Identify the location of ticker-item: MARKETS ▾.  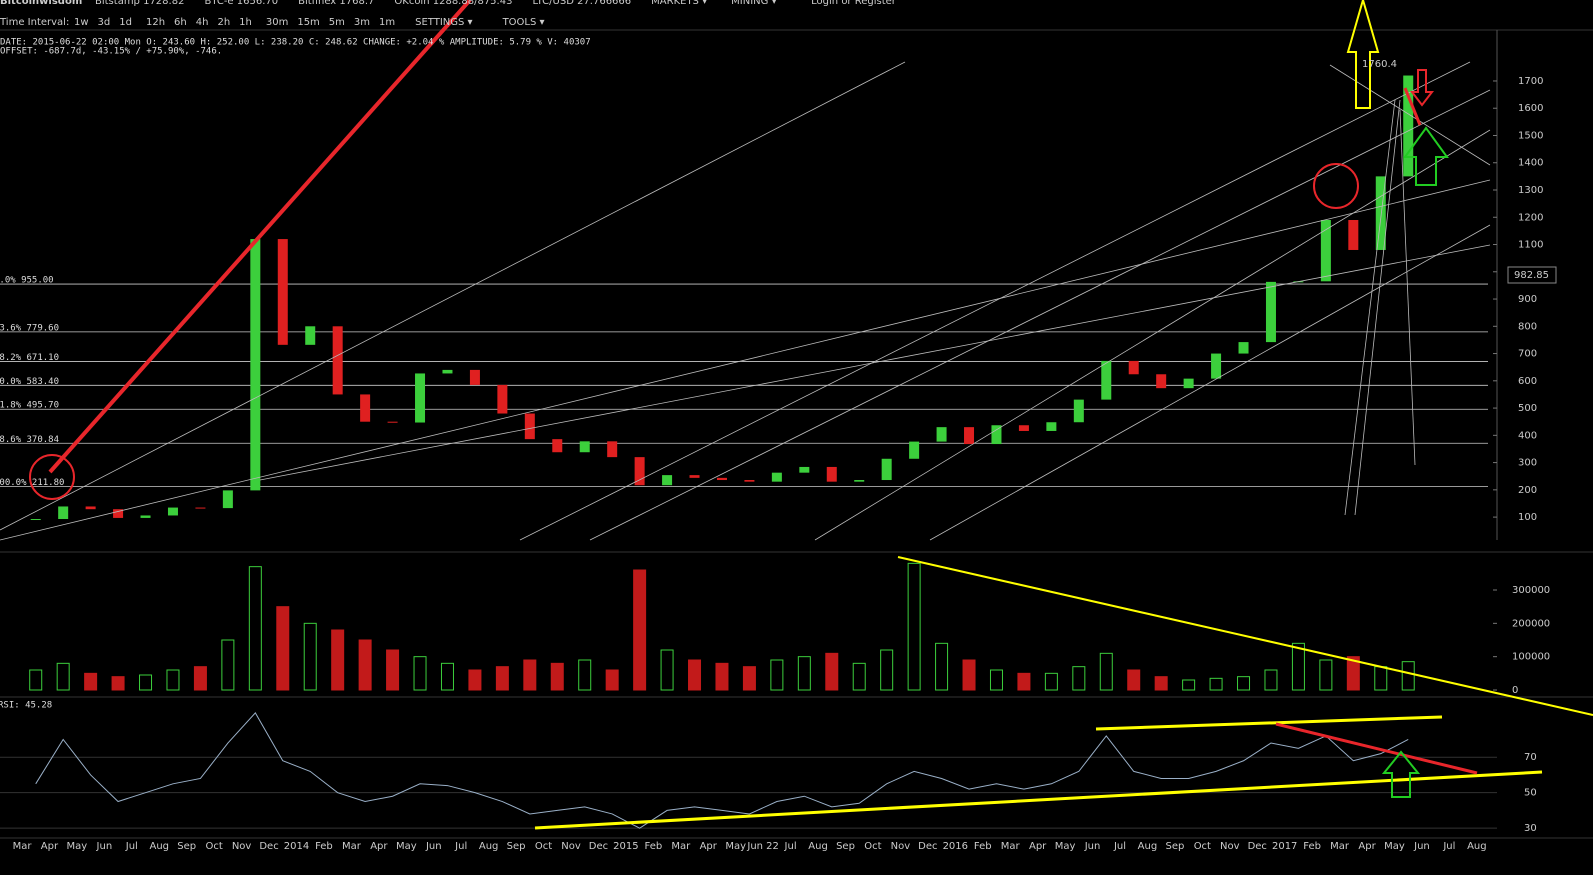
(679, 3).